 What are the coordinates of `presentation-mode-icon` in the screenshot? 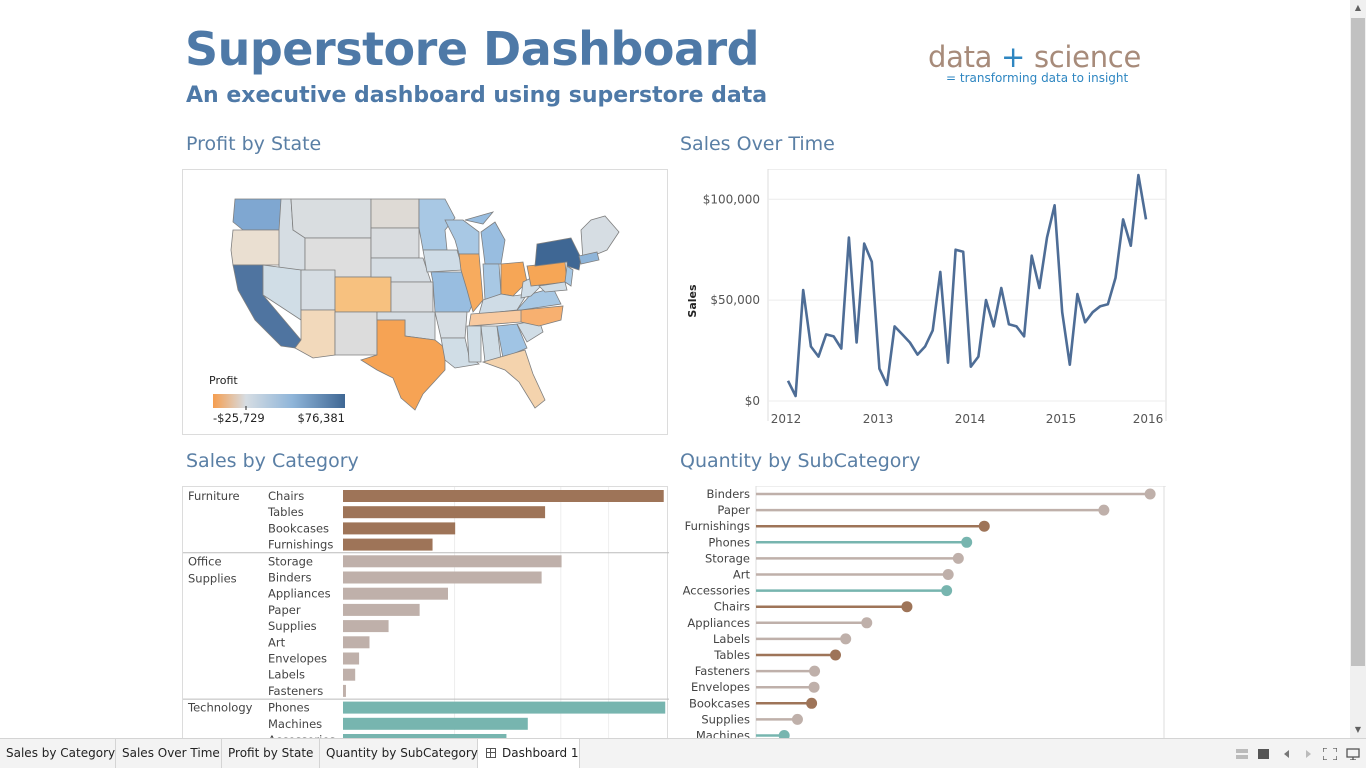 It's located at (1242, 754).